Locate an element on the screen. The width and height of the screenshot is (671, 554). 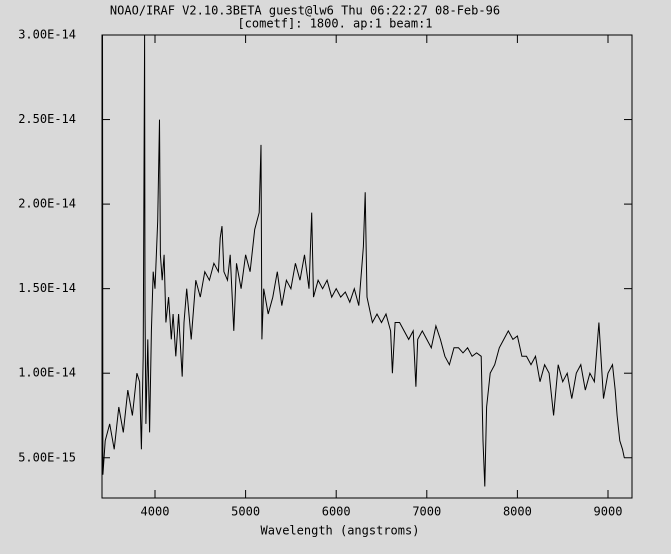
y-tick-label: 5.00E-15 is located at coordinates (47, 457).